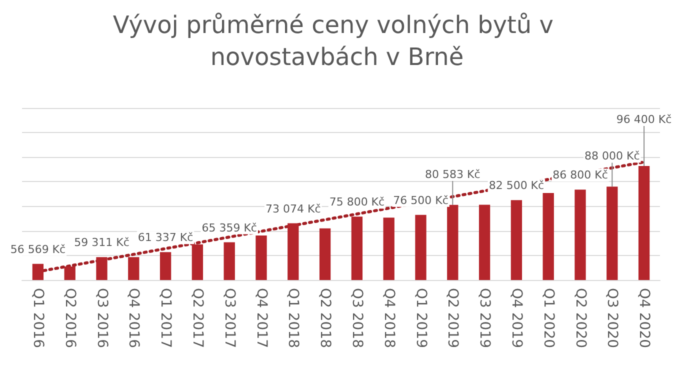 This screenshot has height=380, width=674. Describe the element at coordinates (102, 243) in the screenshot. I see `data-label: 59 311 Kč` at that location.